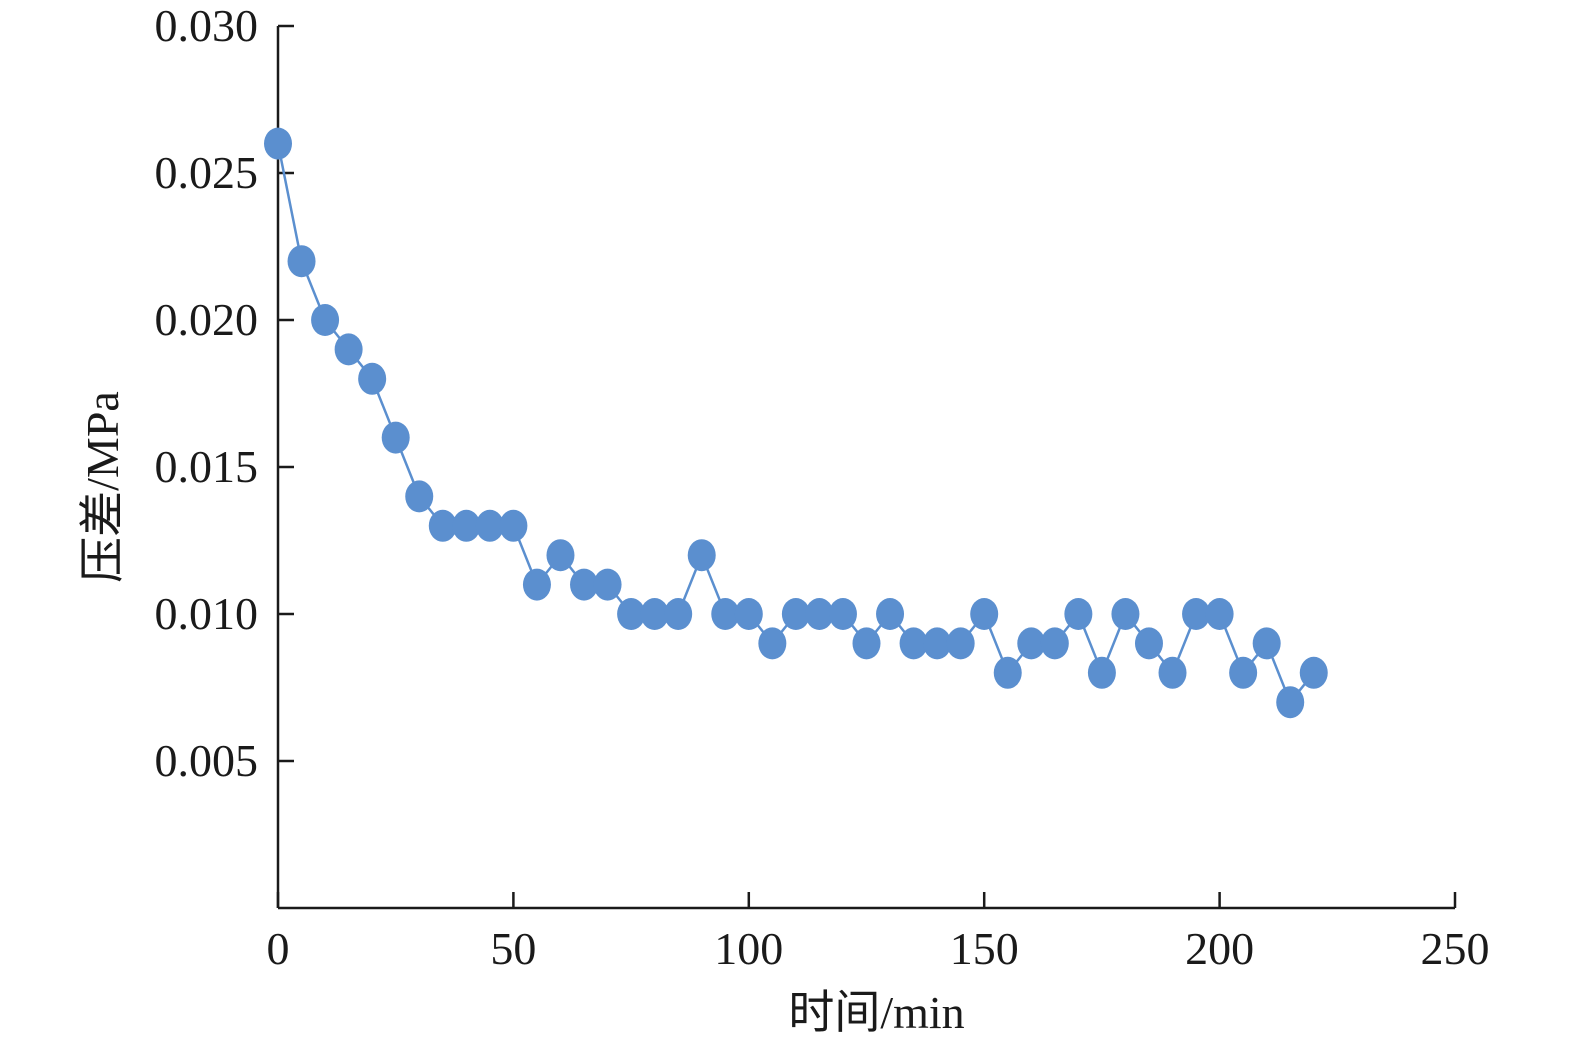 The height and width of the screenshot is (1050, 1575). I want to click on x-axis-title: 时间/min, so click(876, 1012).